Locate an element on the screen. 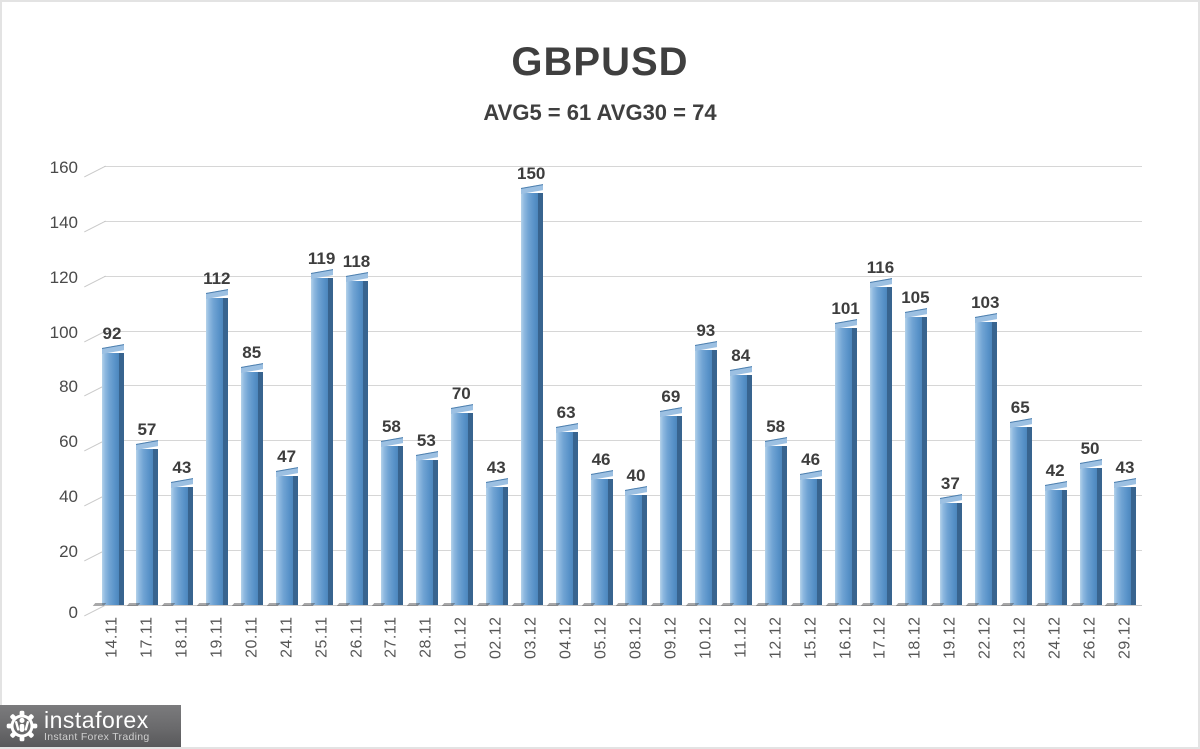 The height and width of the screenshot is (749, 1200). bar-value-label: 84 is located at coordinates (741, 355).